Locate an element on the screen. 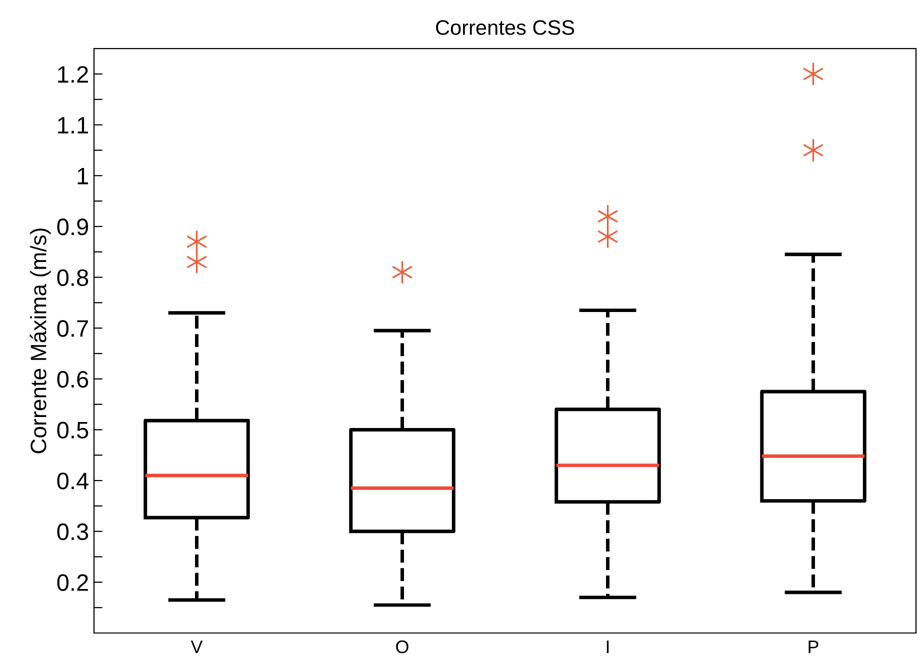  y-tick-label: 0.9 is located at coordinates (72, 227).